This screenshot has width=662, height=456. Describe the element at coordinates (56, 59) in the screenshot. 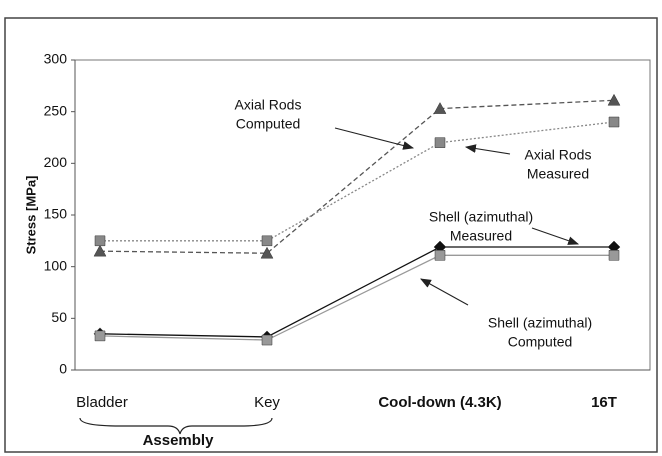

I see `y-tick-label: 300` at that location.